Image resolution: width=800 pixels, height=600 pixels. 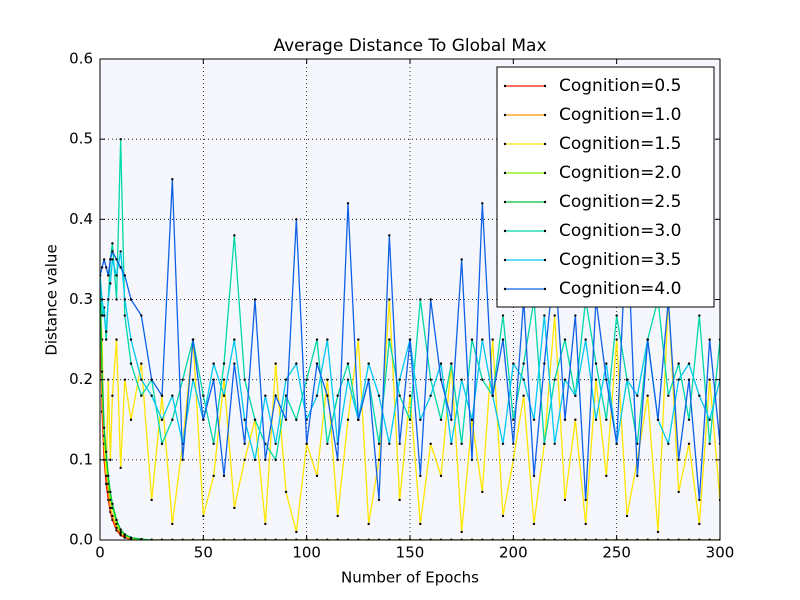 I want to click on legend-label: Cognition=3.0, so click(x=620, y=231).